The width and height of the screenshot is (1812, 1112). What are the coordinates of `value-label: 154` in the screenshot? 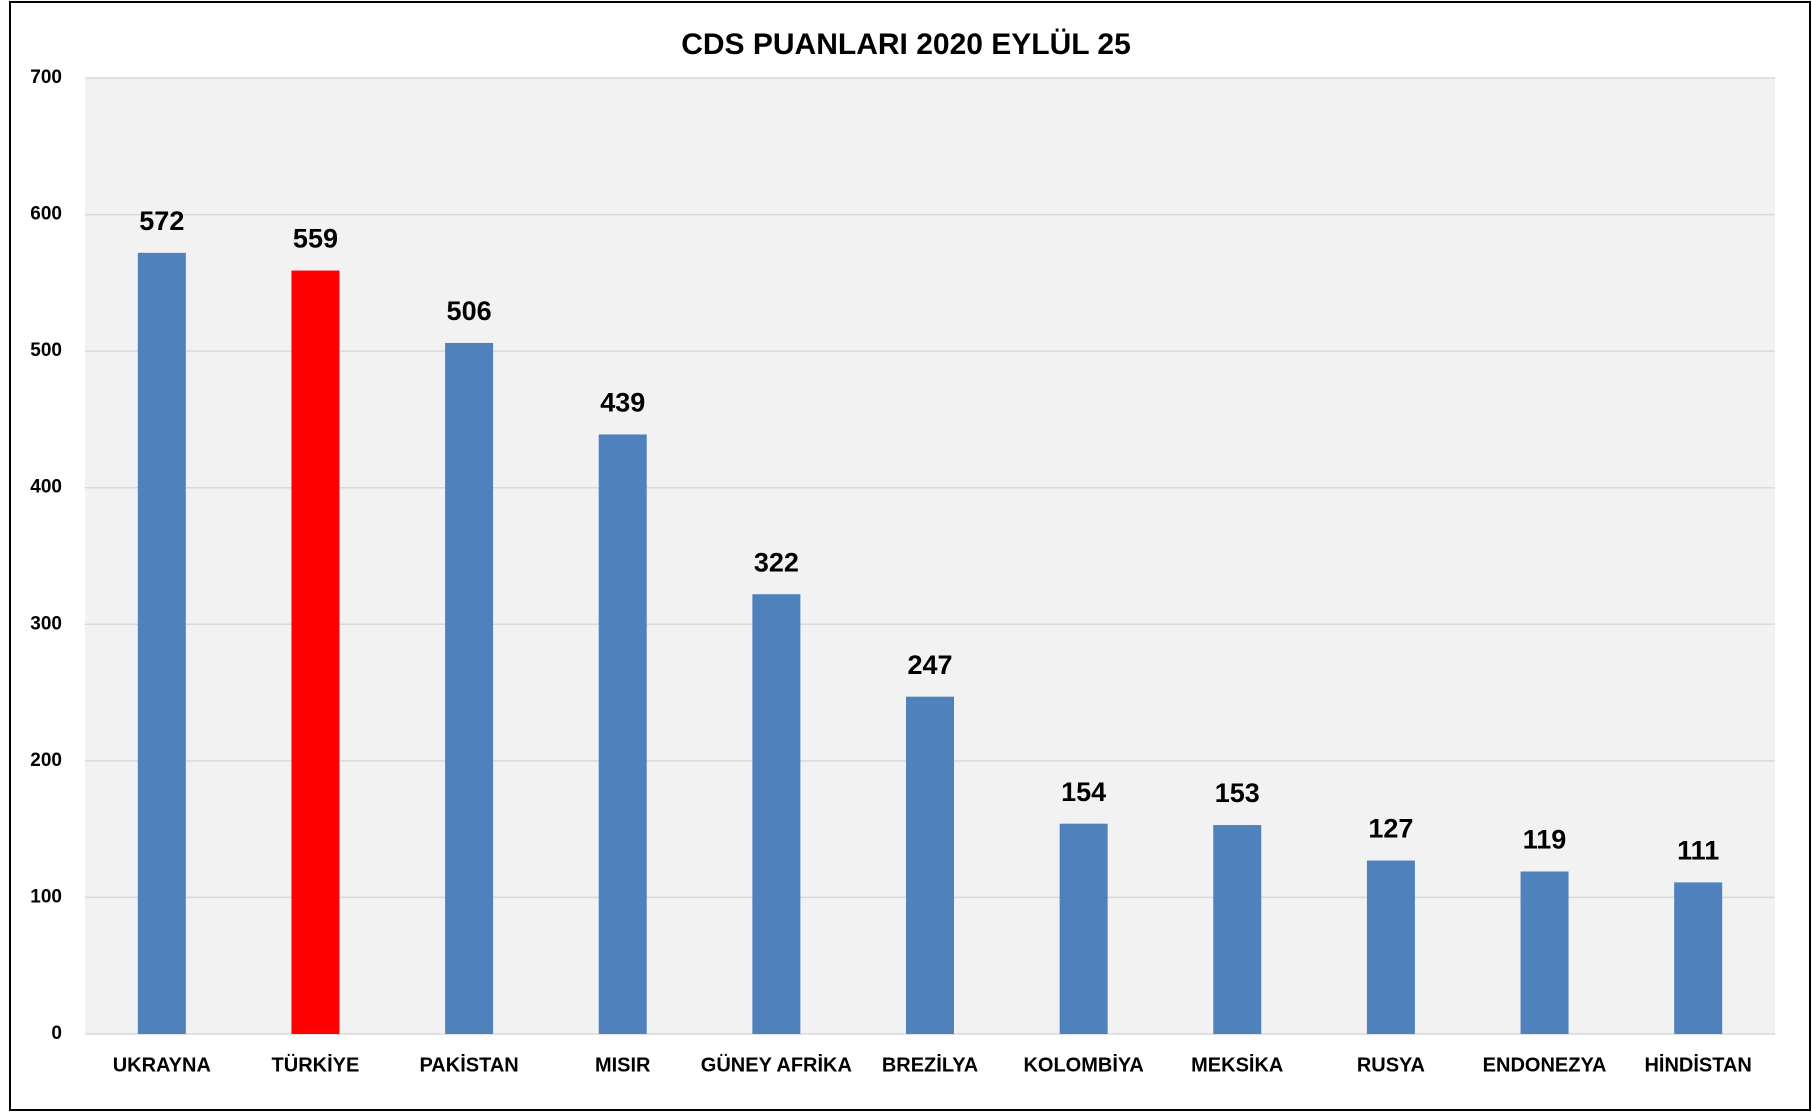 It's located at (1083, 792).